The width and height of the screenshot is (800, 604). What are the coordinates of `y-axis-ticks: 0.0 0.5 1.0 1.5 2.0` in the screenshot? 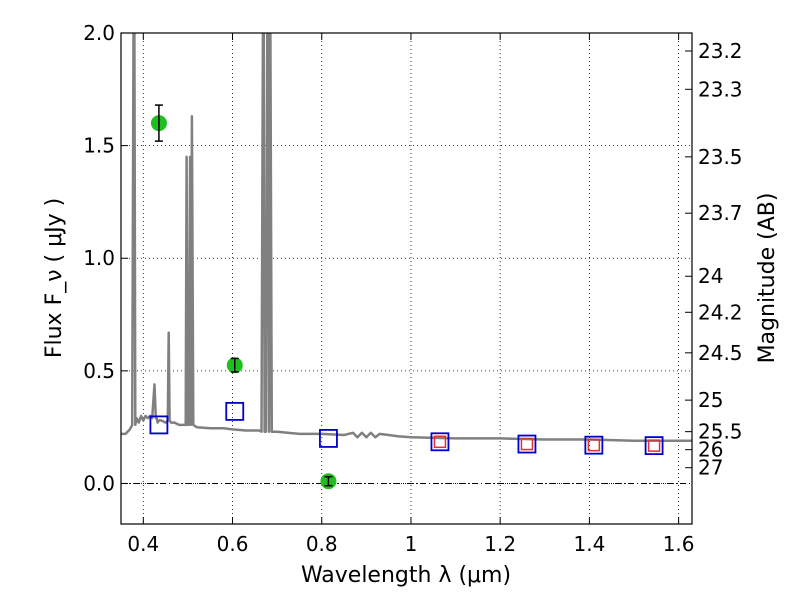 It's located at (105, 258).